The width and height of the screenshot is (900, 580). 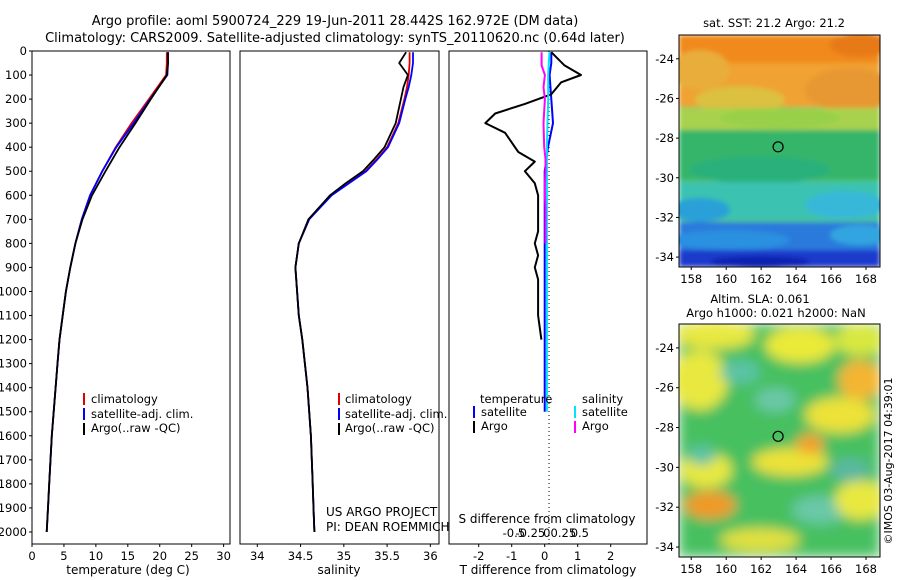 What do you see at coordinates (16, 267) in the screenshot?
I see `depth-tick-label: 900` at bounding box center [16, 267].